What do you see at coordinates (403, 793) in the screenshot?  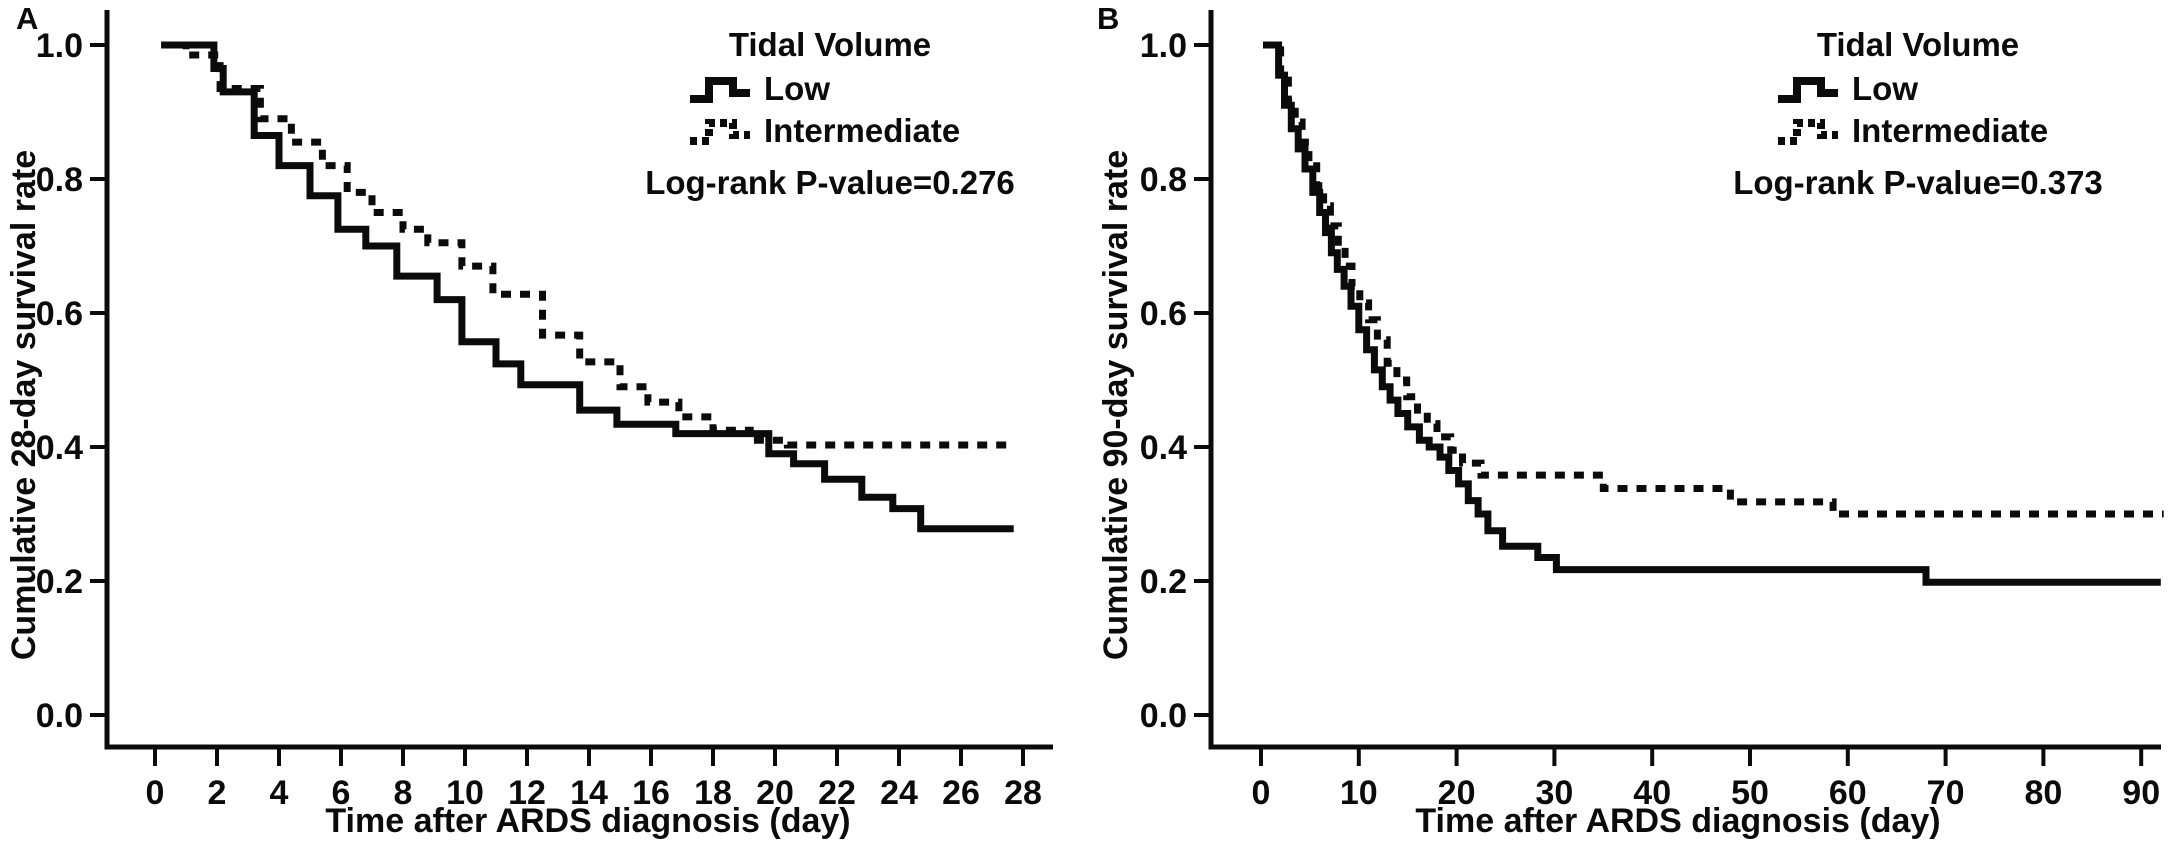 I see `x-tick-label: 8` at bounding box center [403, 793].